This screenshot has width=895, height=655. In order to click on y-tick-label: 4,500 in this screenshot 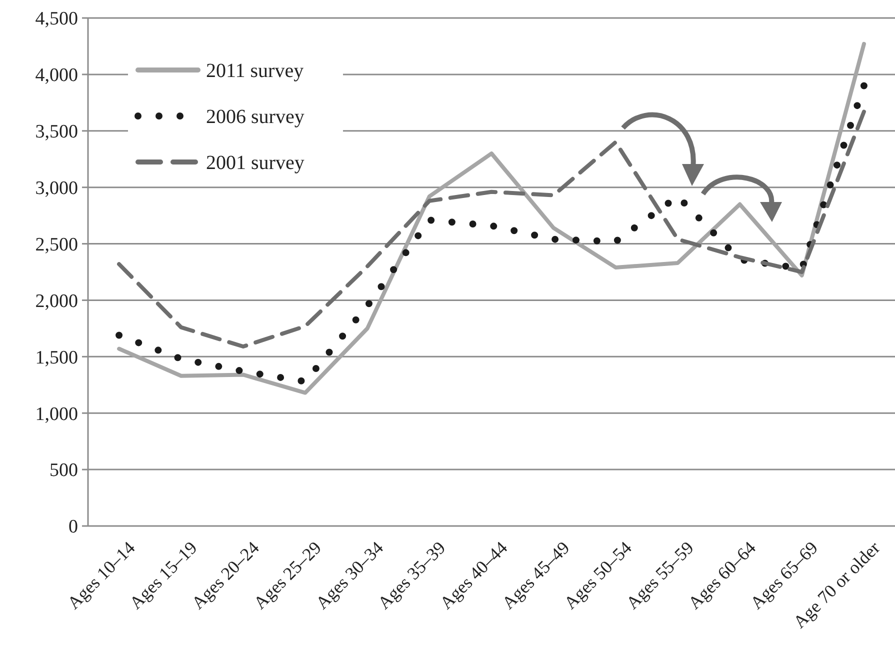, I will do `click(56, 19)`.